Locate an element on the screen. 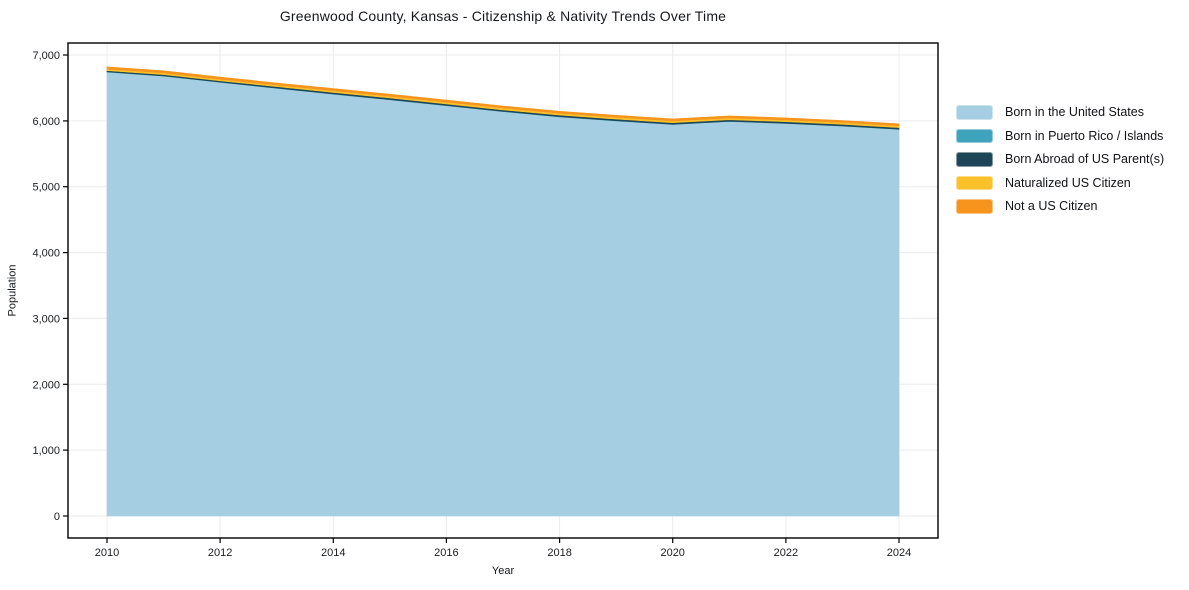 The image size is (1189, 590). x-tick-label: 2024 is located at coordinates (899, 553).